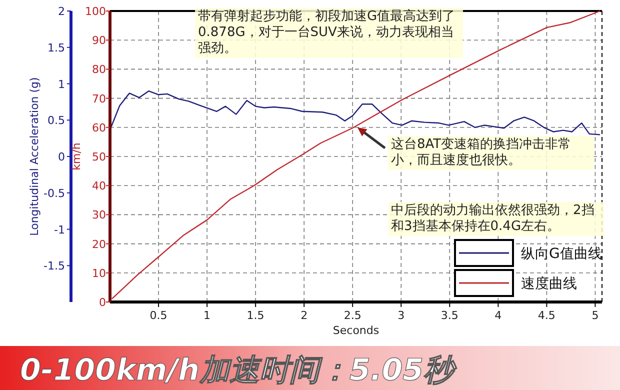 The image size is (620, 390). What do you see at coordinates (99, 273) in the screenshot?
I see `y-tick-label: 10` at bounding box center [99, 273].